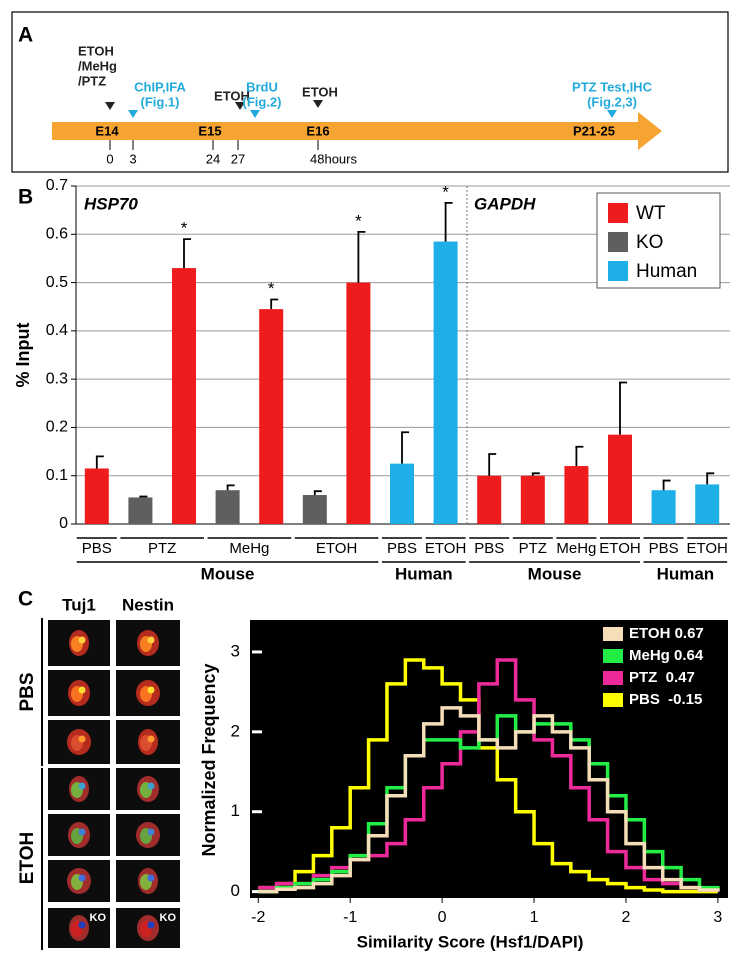 Image resolution: width=741 pixels, height=959 pixels. I want to click on y-tick-label: 0.2, so click(57, 427).